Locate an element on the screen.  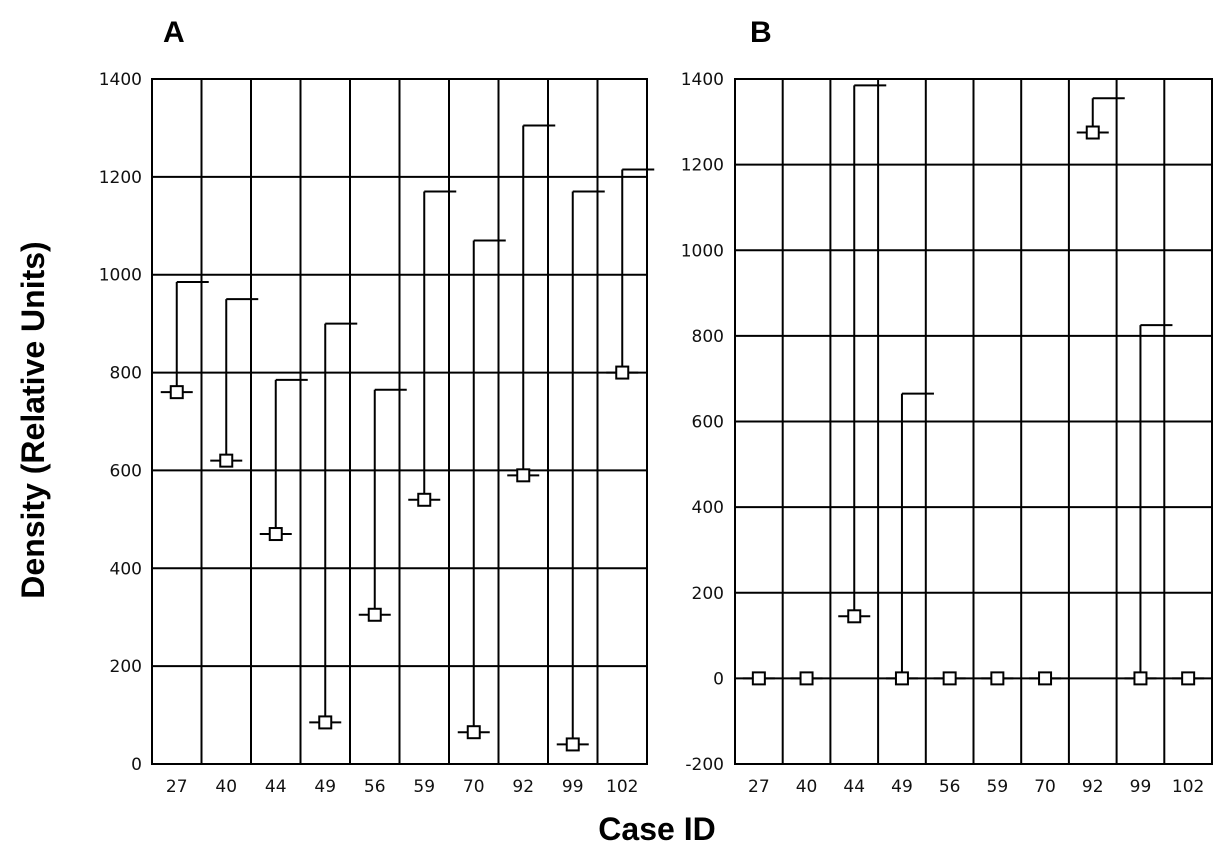
panel-label-a: A is located at coordinates (174, 32).